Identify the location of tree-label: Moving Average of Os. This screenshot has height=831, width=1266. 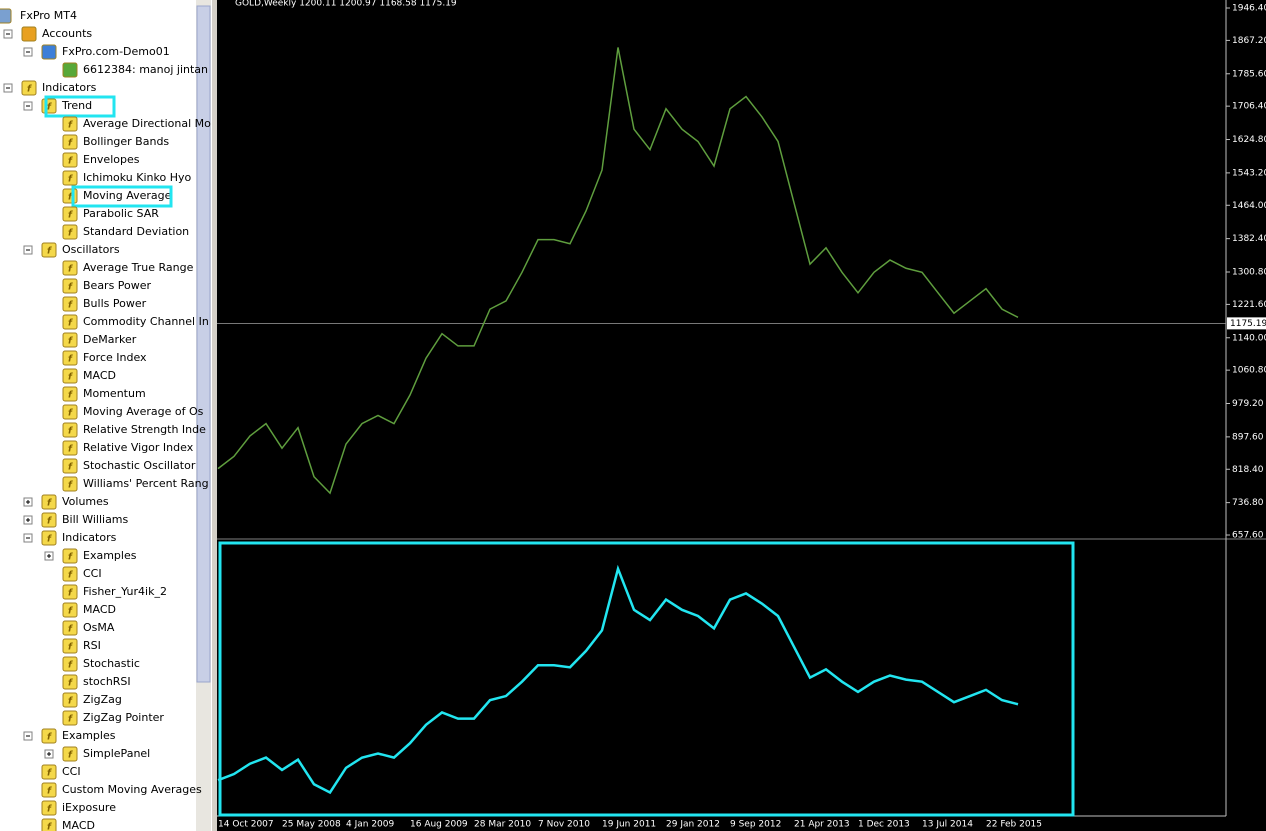
(143, 411).